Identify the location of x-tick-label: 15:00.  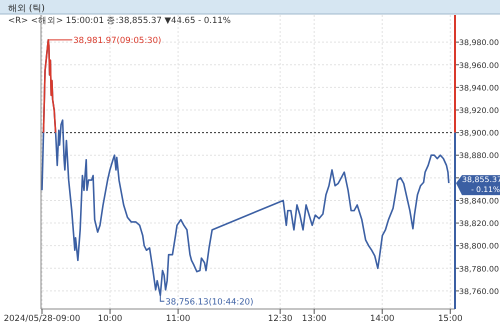
(450, 318).